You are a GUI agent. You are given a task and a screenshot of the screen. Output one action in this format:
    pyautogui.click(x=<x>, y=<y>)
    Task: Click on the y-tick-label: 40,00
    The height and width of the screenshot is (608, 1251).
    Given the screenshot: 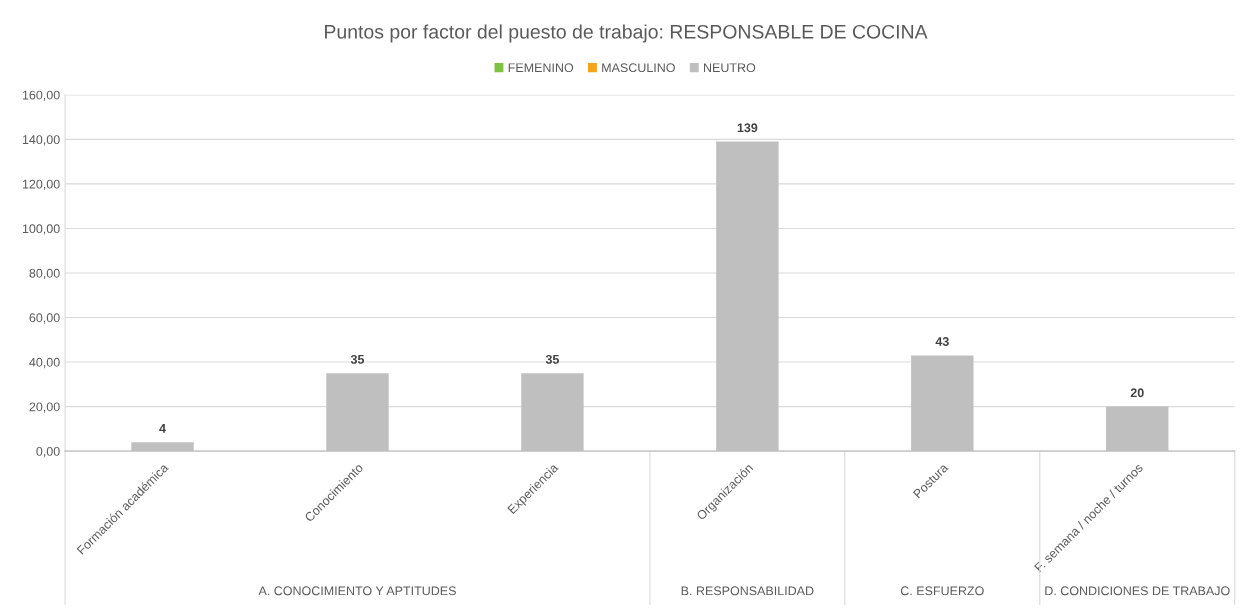 What is the action you would take?
    pyautogui.click(x=44, y=363)
    